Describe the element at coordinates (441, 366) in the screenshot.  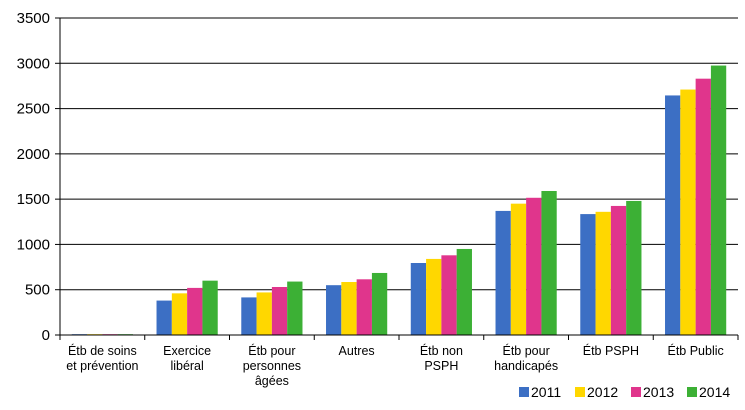
I see `category-label-line: PSPH` at that location.